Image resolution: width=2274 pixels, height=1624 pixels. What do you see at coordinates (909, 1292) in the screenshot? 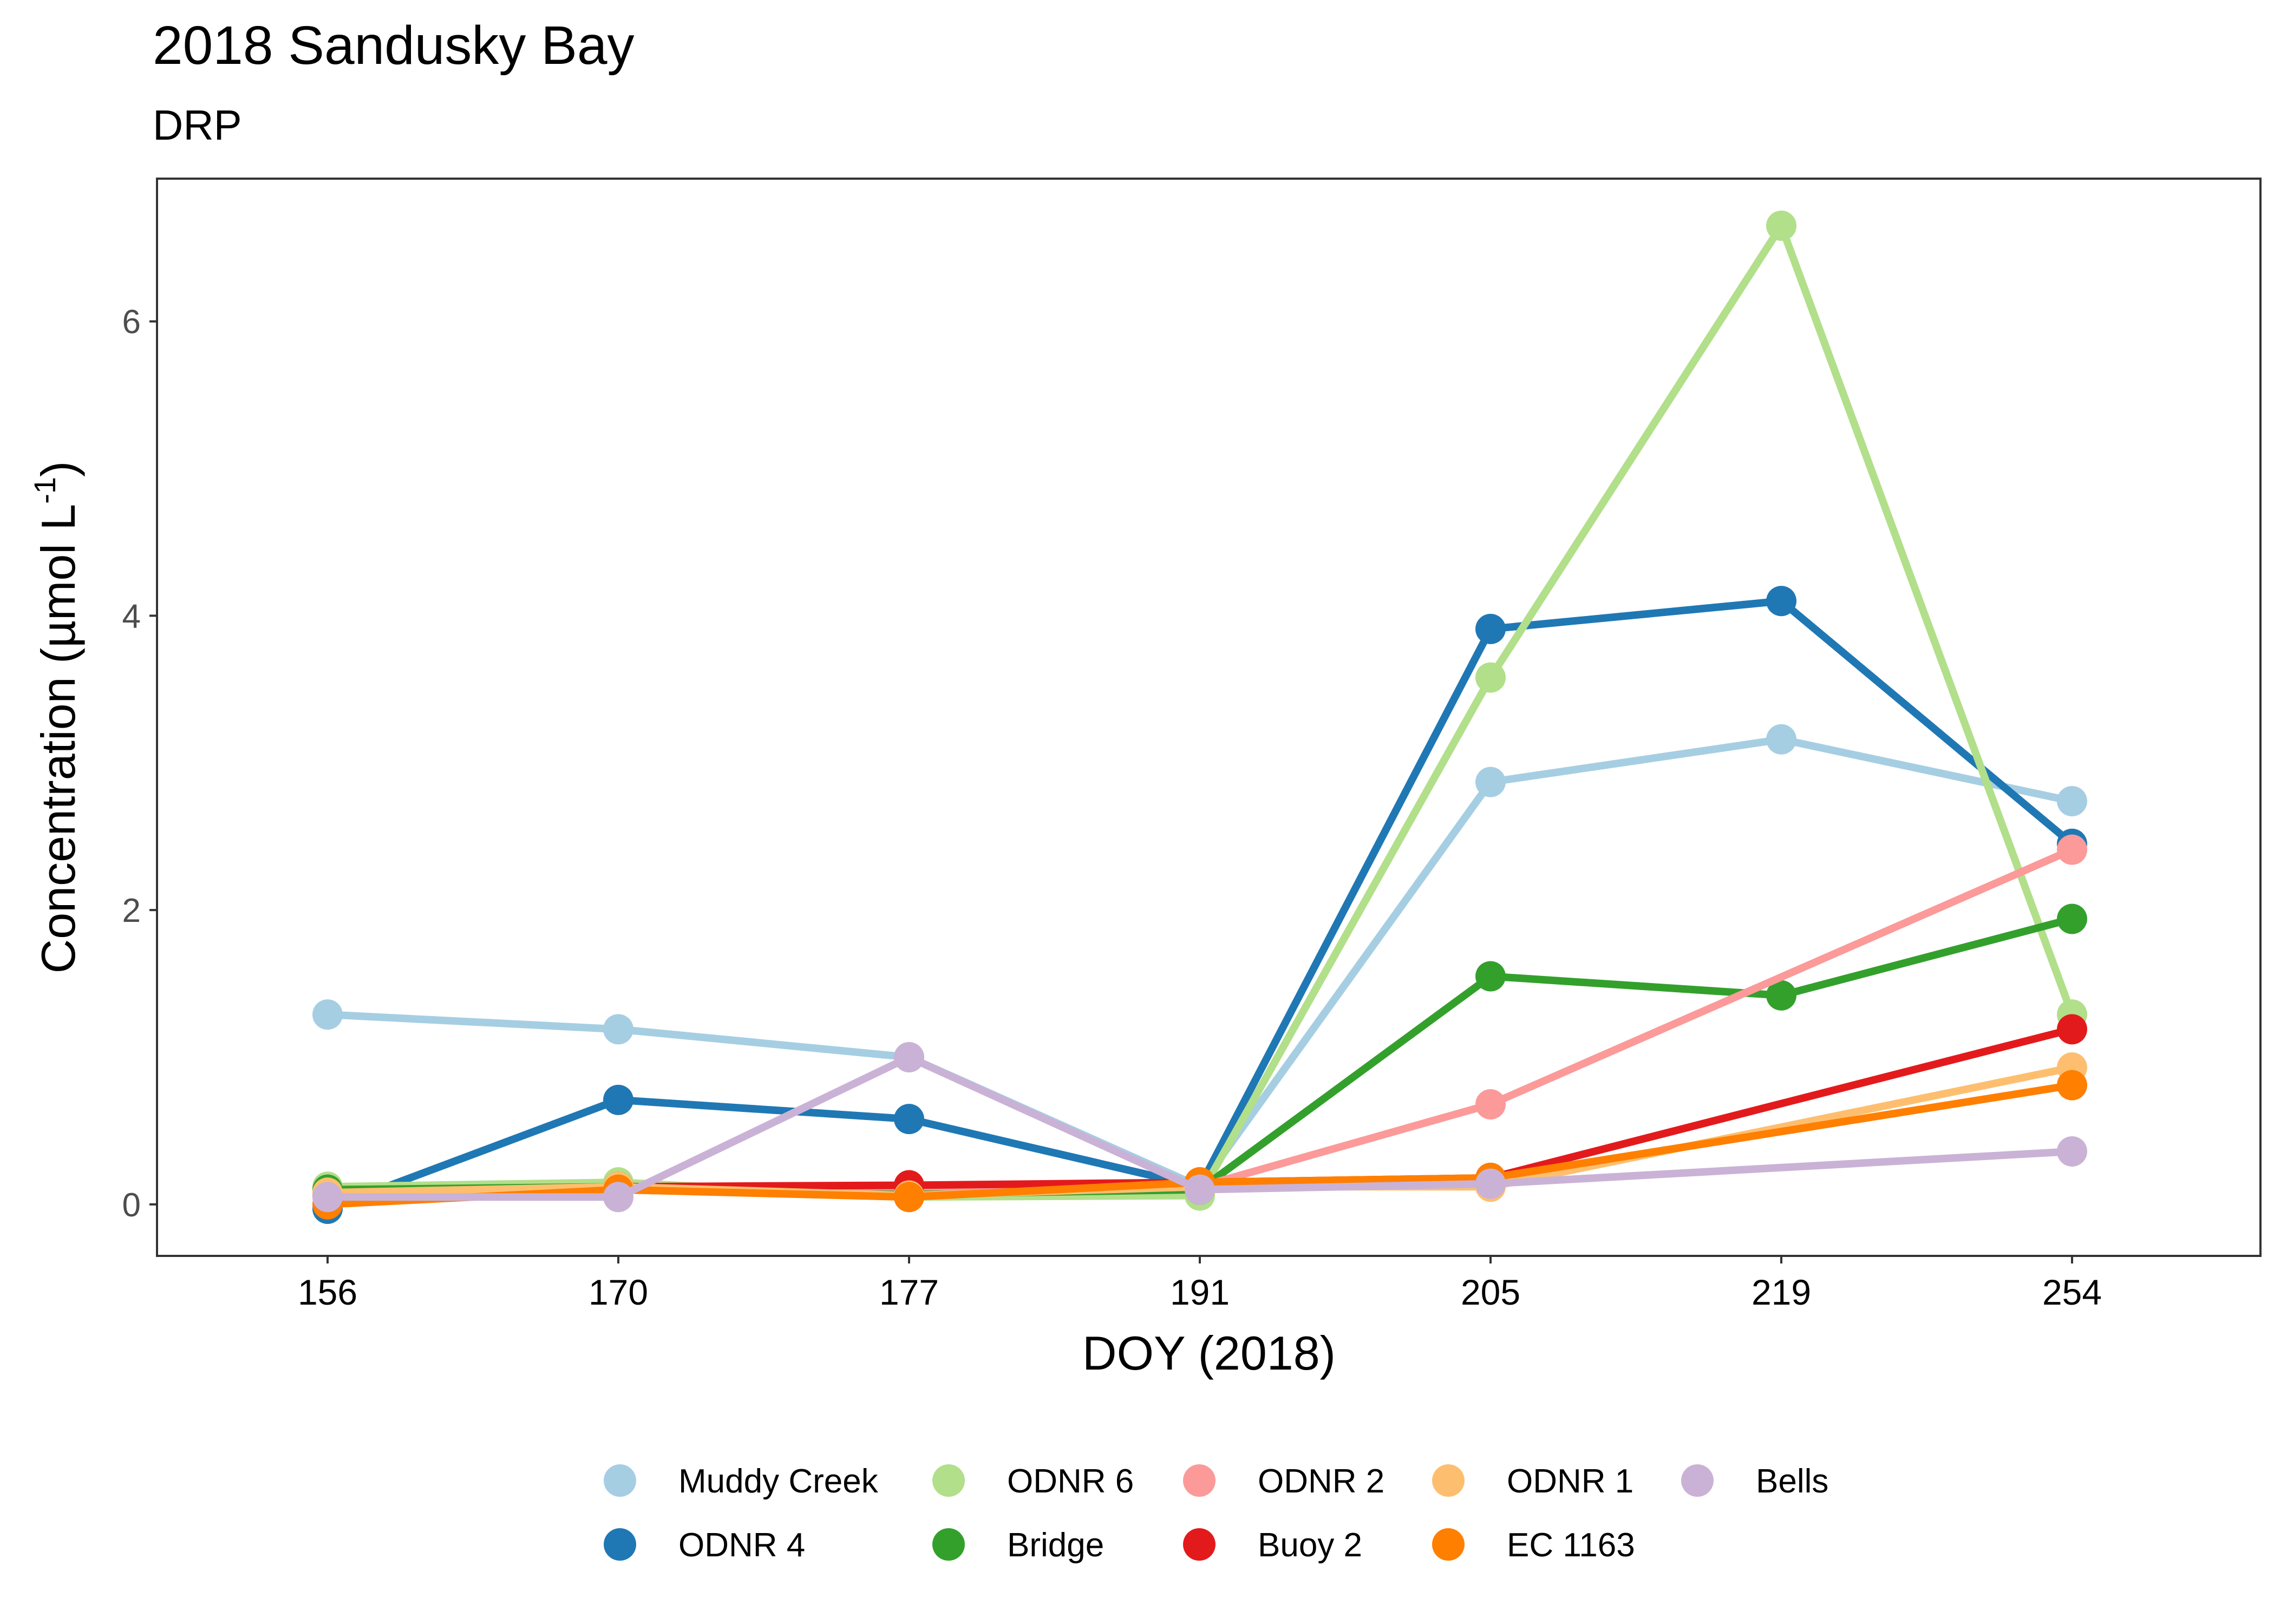
I see `x-tick-label: 177` at bounding box center [909, 1292].